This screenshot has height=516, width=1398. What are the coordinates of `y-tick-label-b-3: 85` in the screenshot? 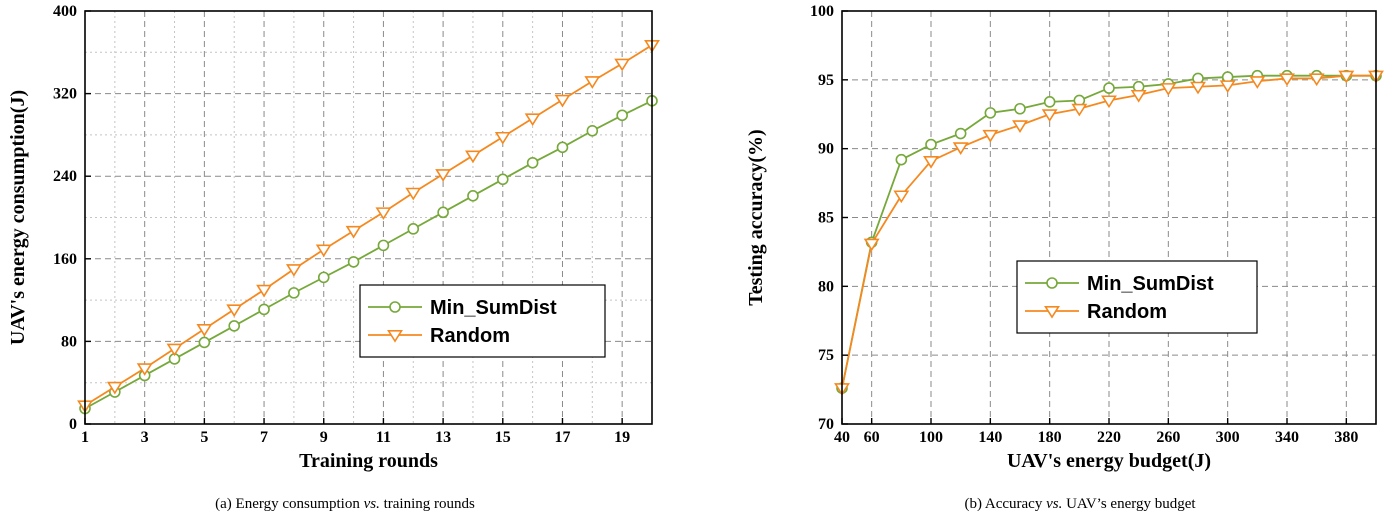 It's located at (826, 218).